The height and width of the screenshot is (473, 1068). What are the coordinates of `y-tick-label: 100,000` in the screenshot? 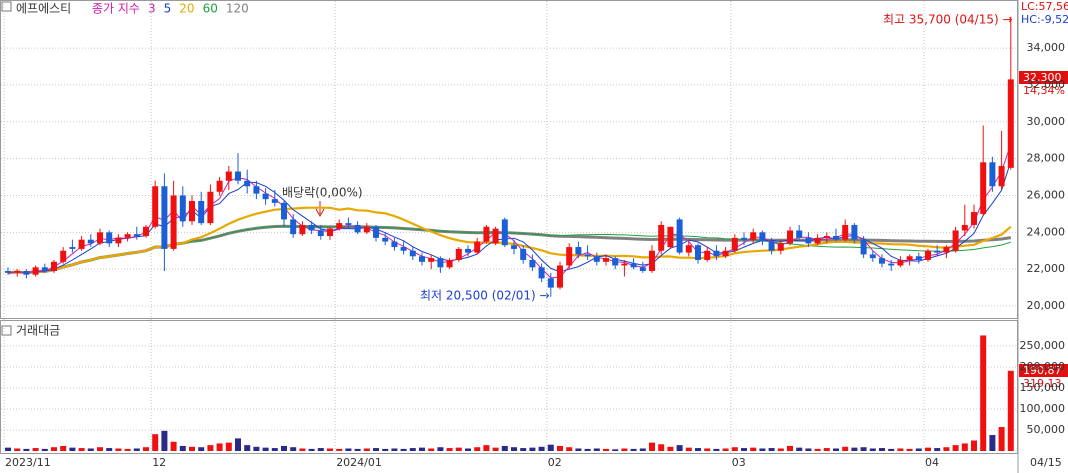 It's located at (1043, 408).